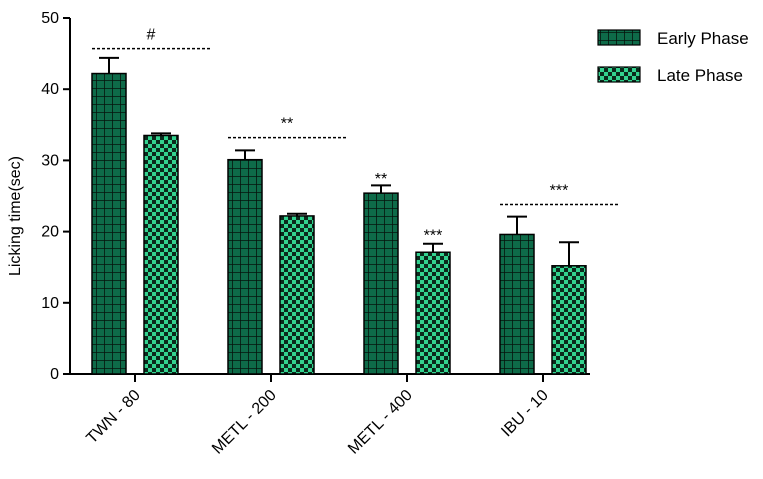 This screenshot has width=763, height=479. Describe the element at coordinates (525, 414) in the screenshot. I see `x-tick-label: IBU - 10` at that location.